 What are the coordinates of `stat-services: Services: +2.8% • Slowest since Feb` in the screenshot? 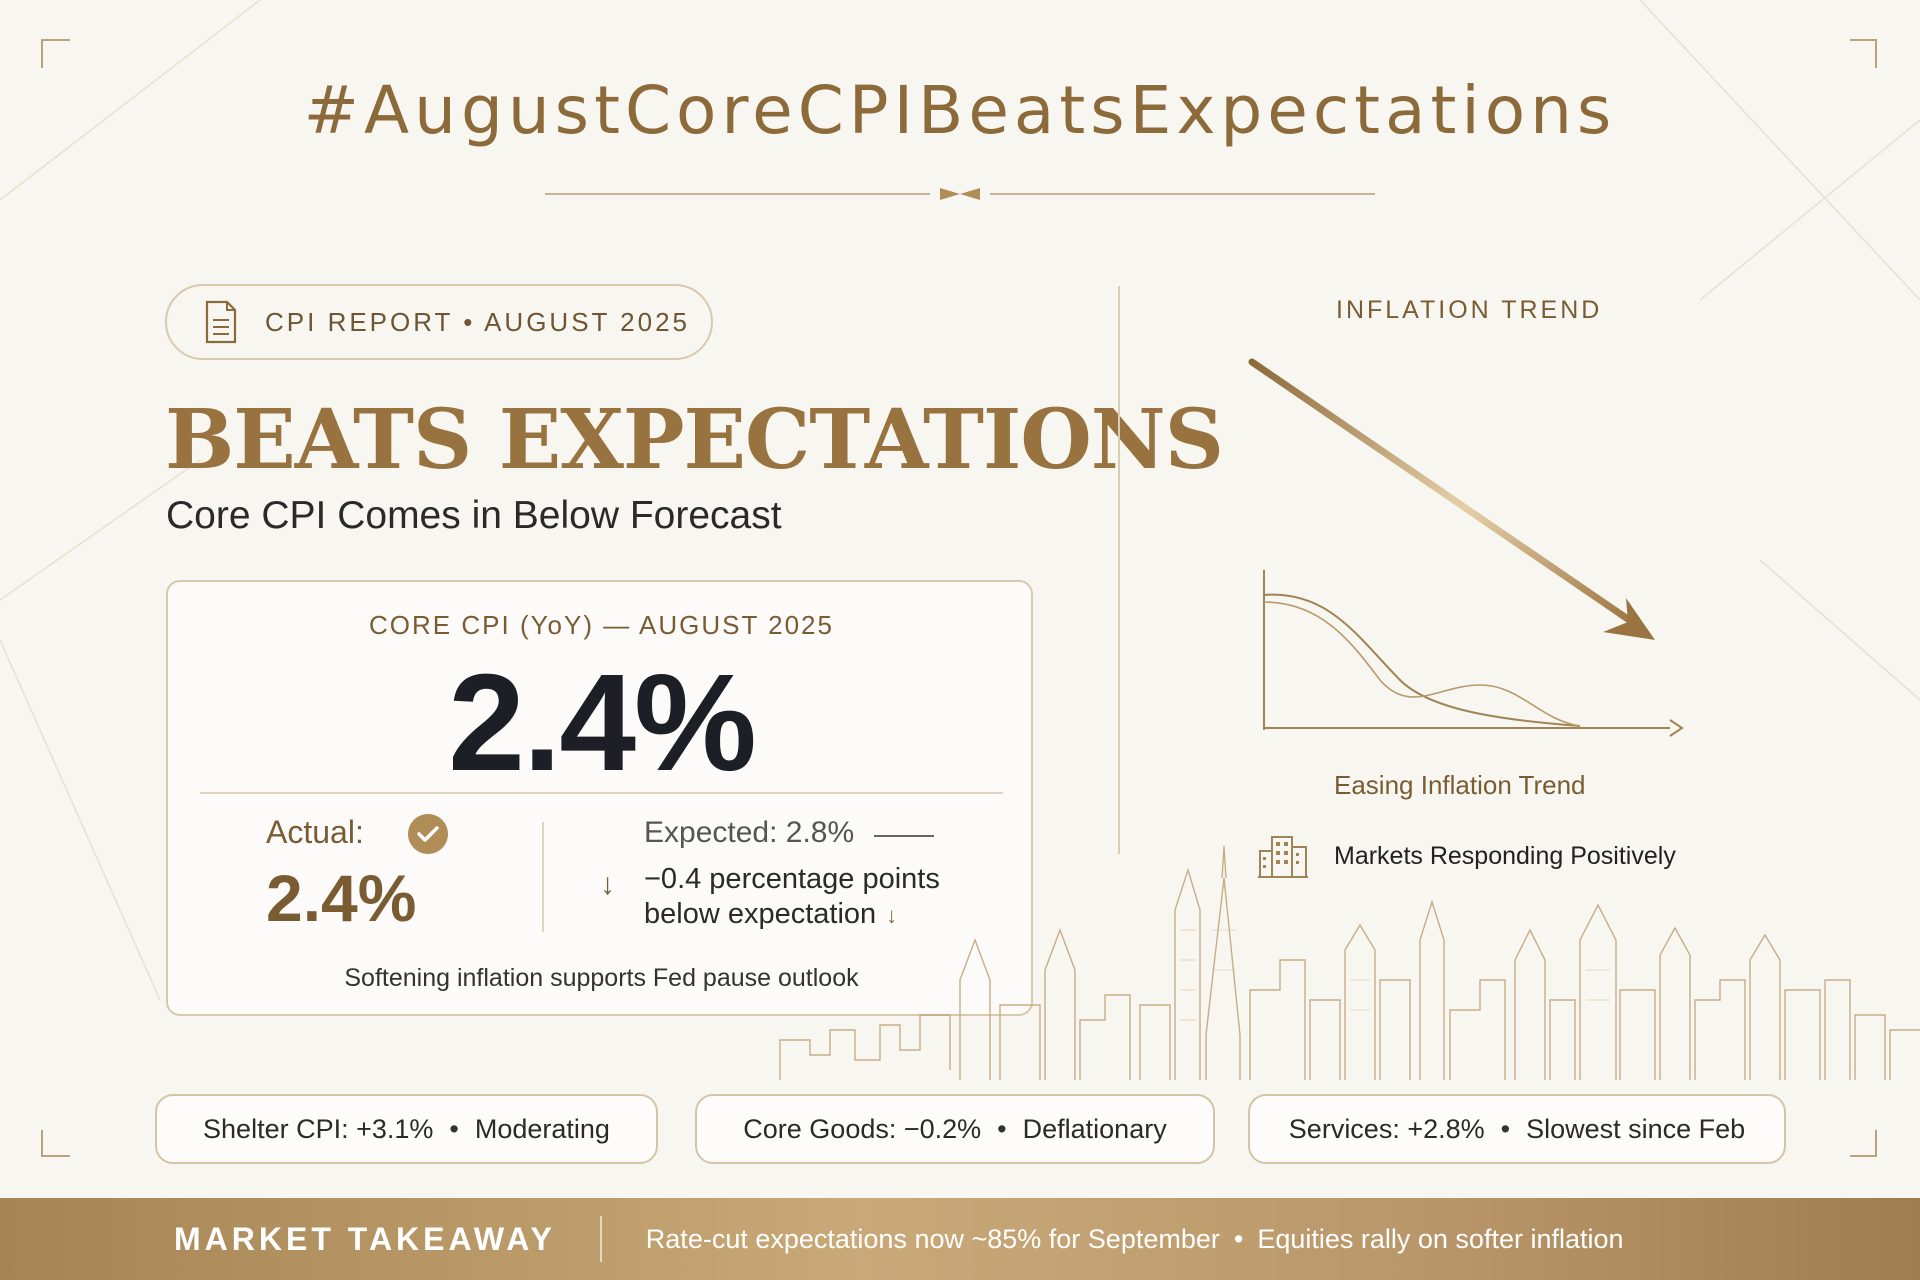 It's located at (1517, 1129).